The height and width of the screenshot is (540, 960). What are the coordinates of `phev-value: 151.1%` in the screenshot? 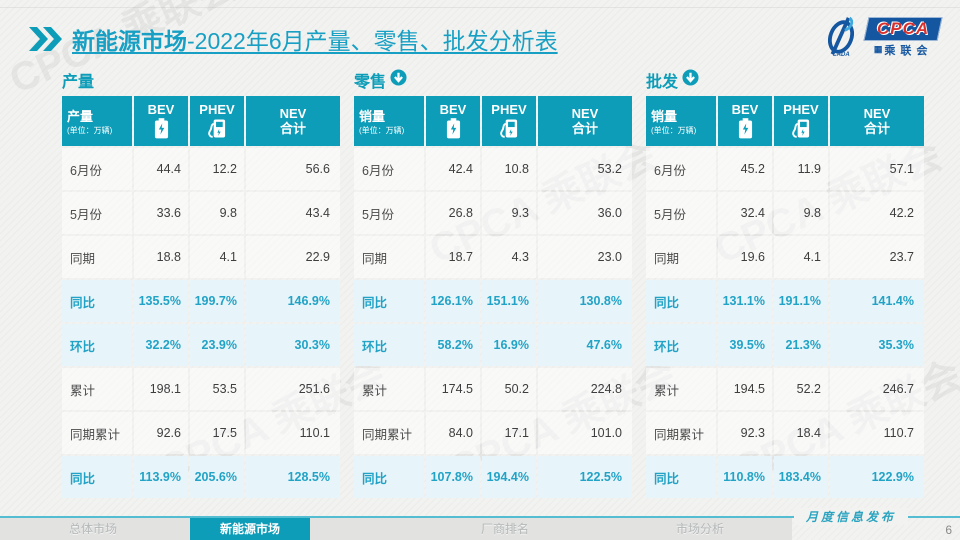 It's located at (509, 301).